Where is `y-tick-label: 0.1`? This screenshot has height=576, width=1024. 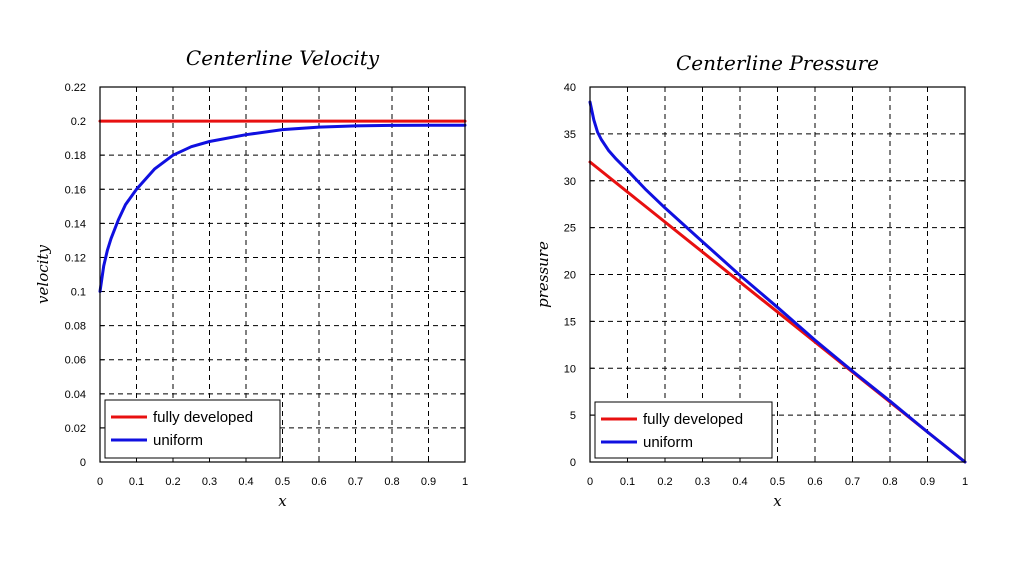
y-tick-label: 0.1 is located at coordinates (78, 293).